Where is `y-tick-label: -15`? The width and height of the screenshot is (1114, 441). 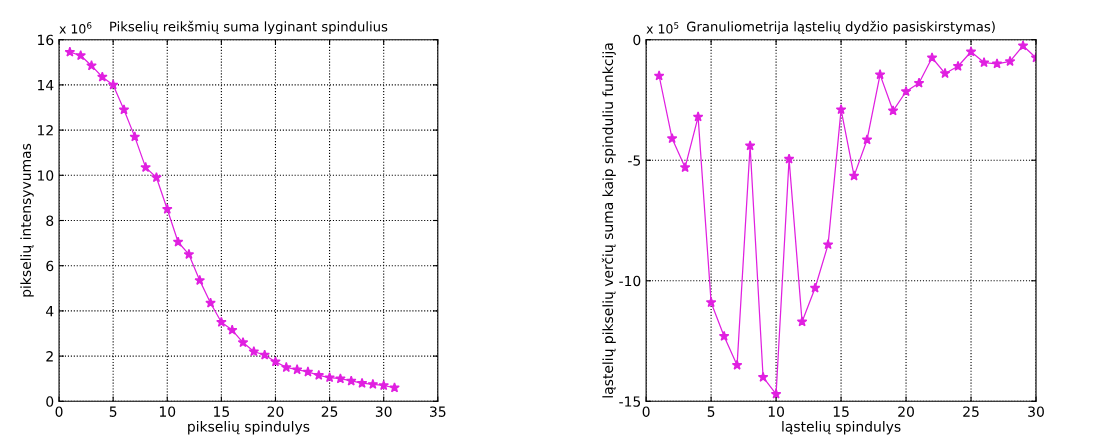
y-tick-label: -15 is located at coordinates (630, 401).